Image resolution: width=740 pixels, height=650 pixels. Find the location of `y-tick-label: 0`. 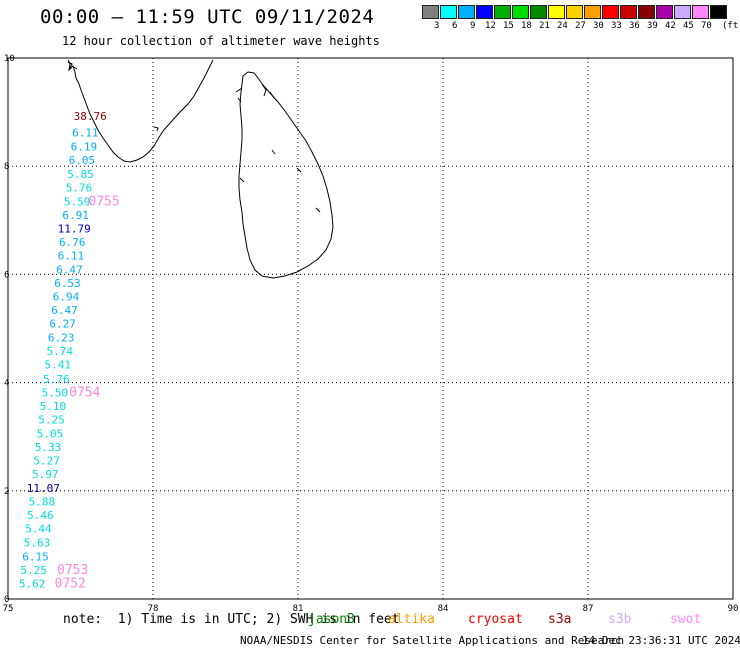

y-tick-label: 0 is located at coordinates (6, 600).